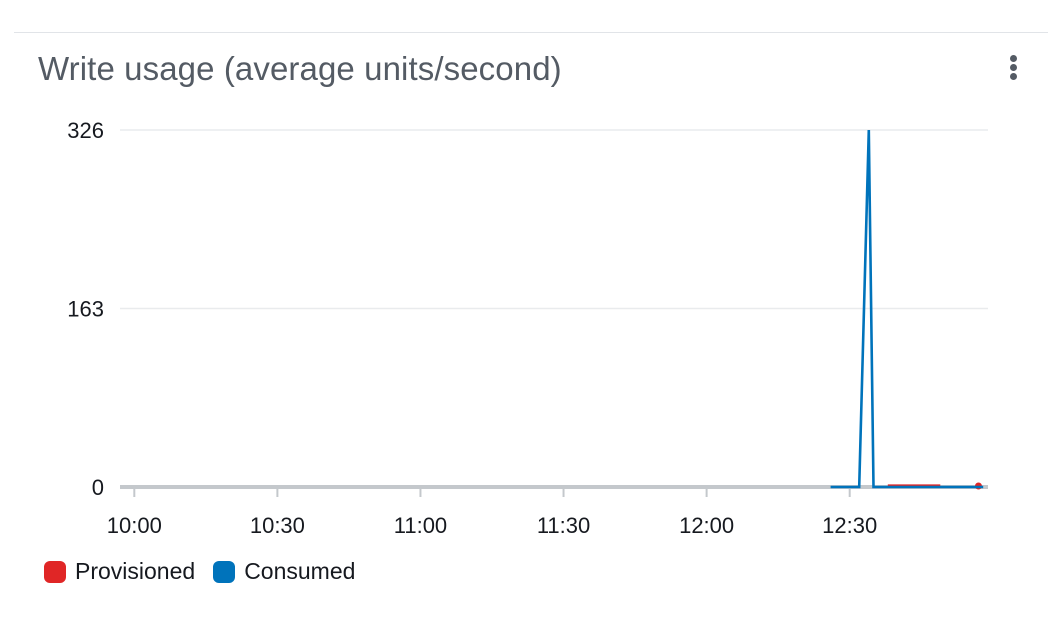  Describe the element at coordinates (563, 525) in the screenshot. I see `x-tick-label: 11:30` at that location.